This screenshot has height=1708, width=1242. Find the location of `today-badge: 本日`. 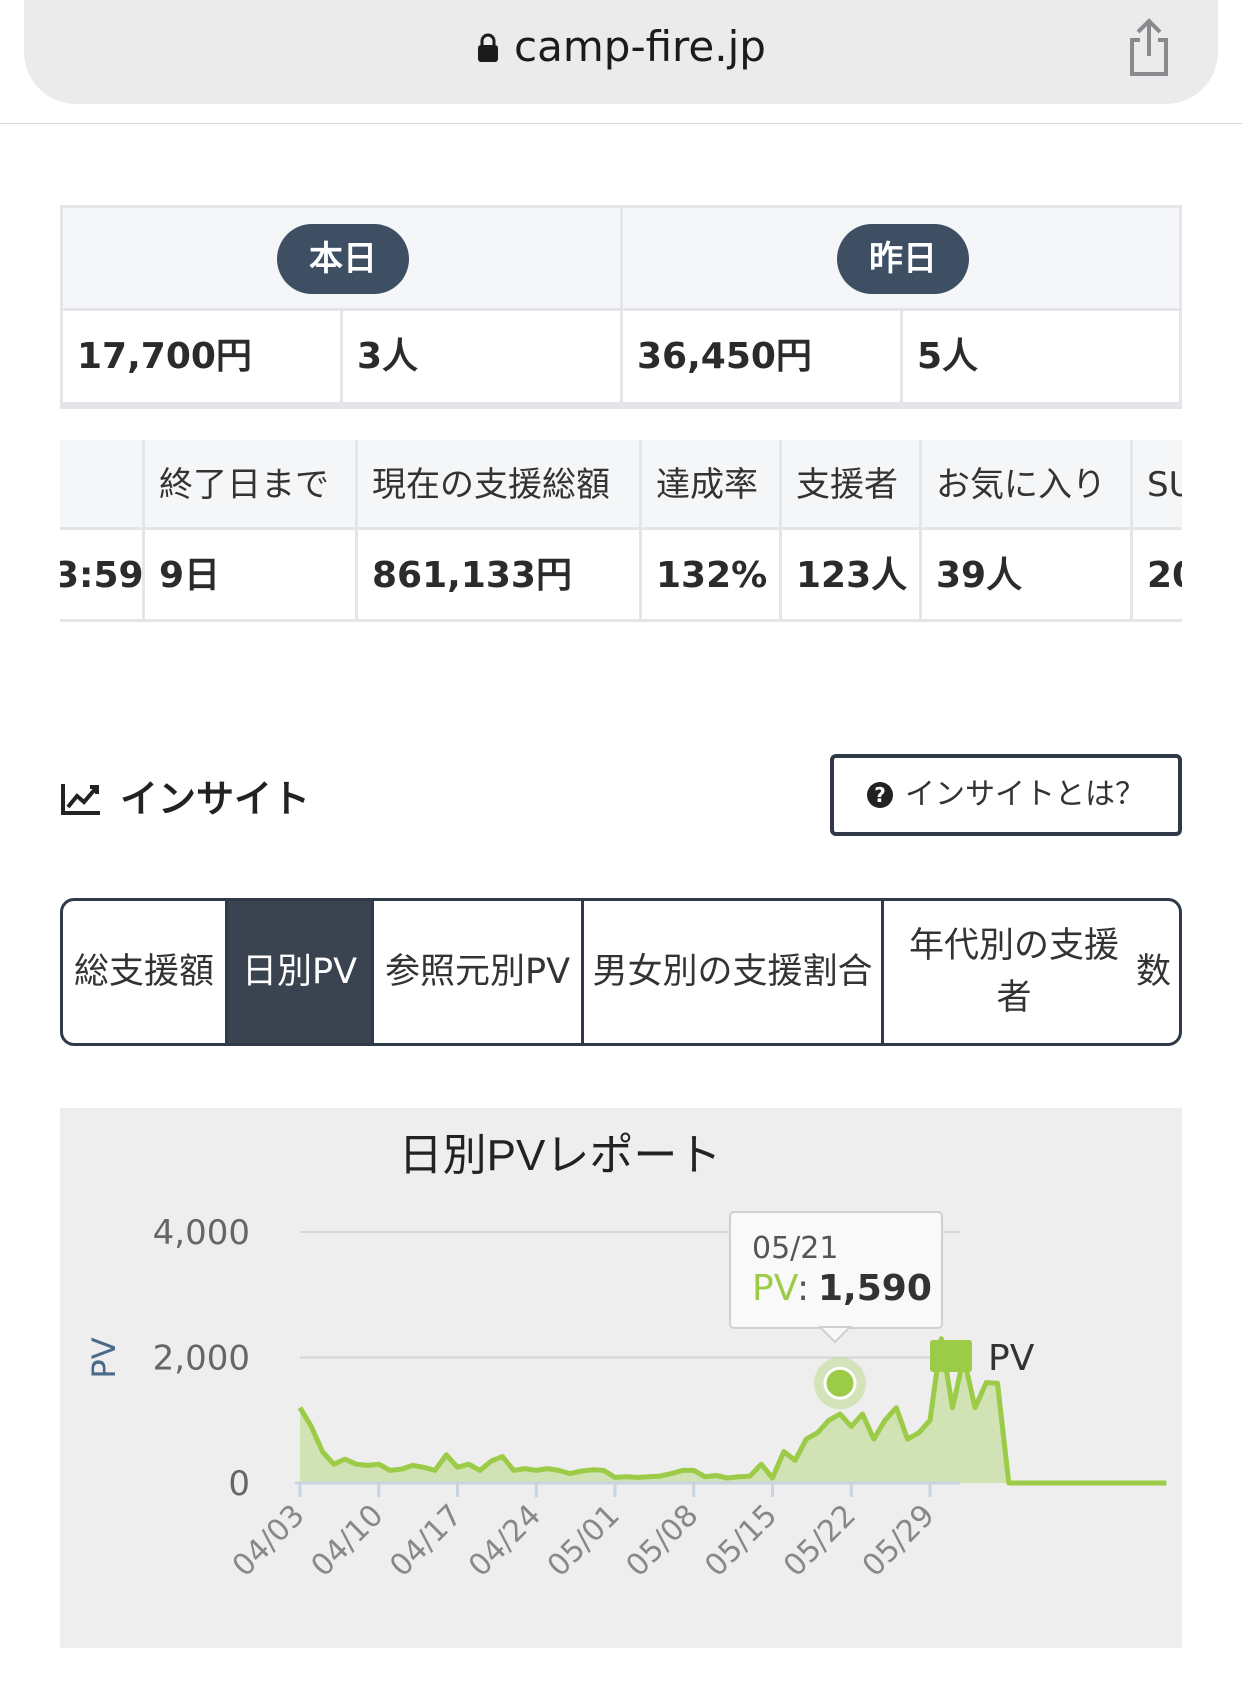

today-badge: 本日 is located at coordinates (343, 259).